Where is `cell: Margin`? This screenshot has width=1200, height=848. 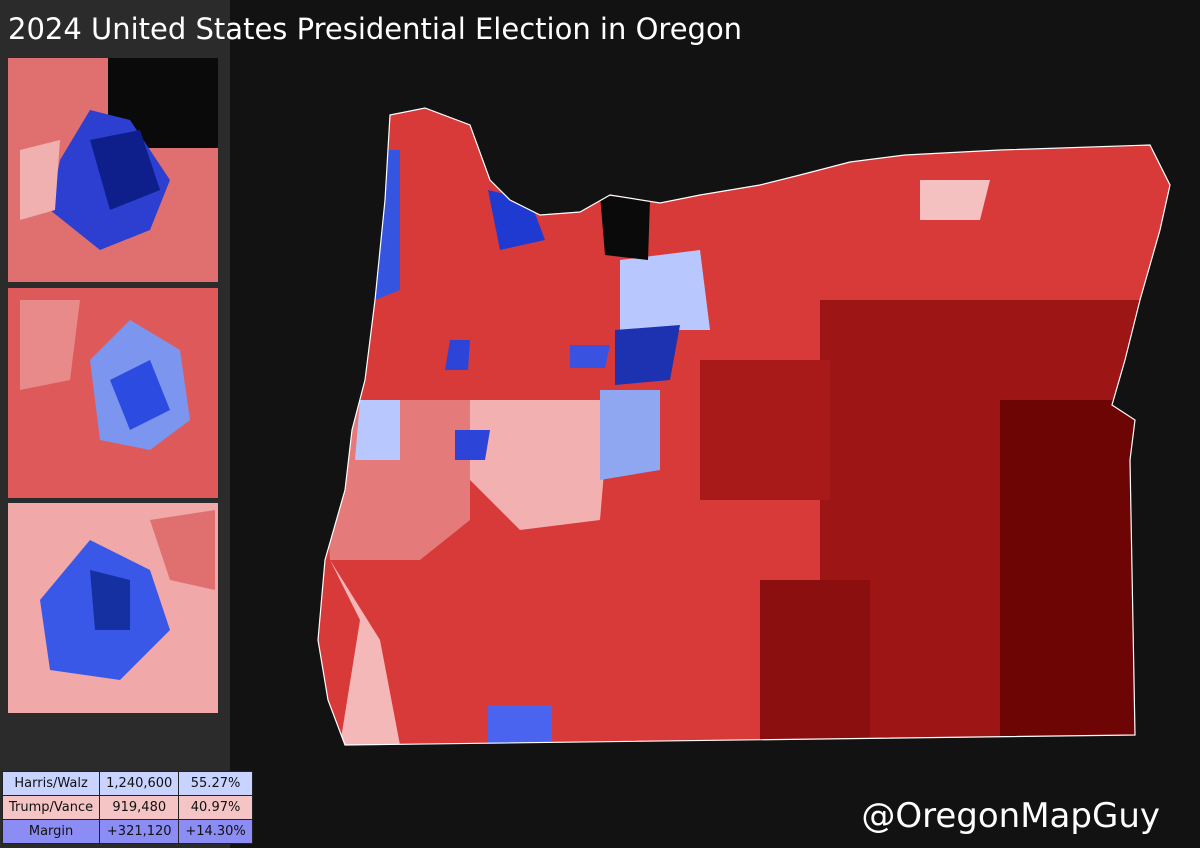
cell: Margin is located at coordinates (51, 831).